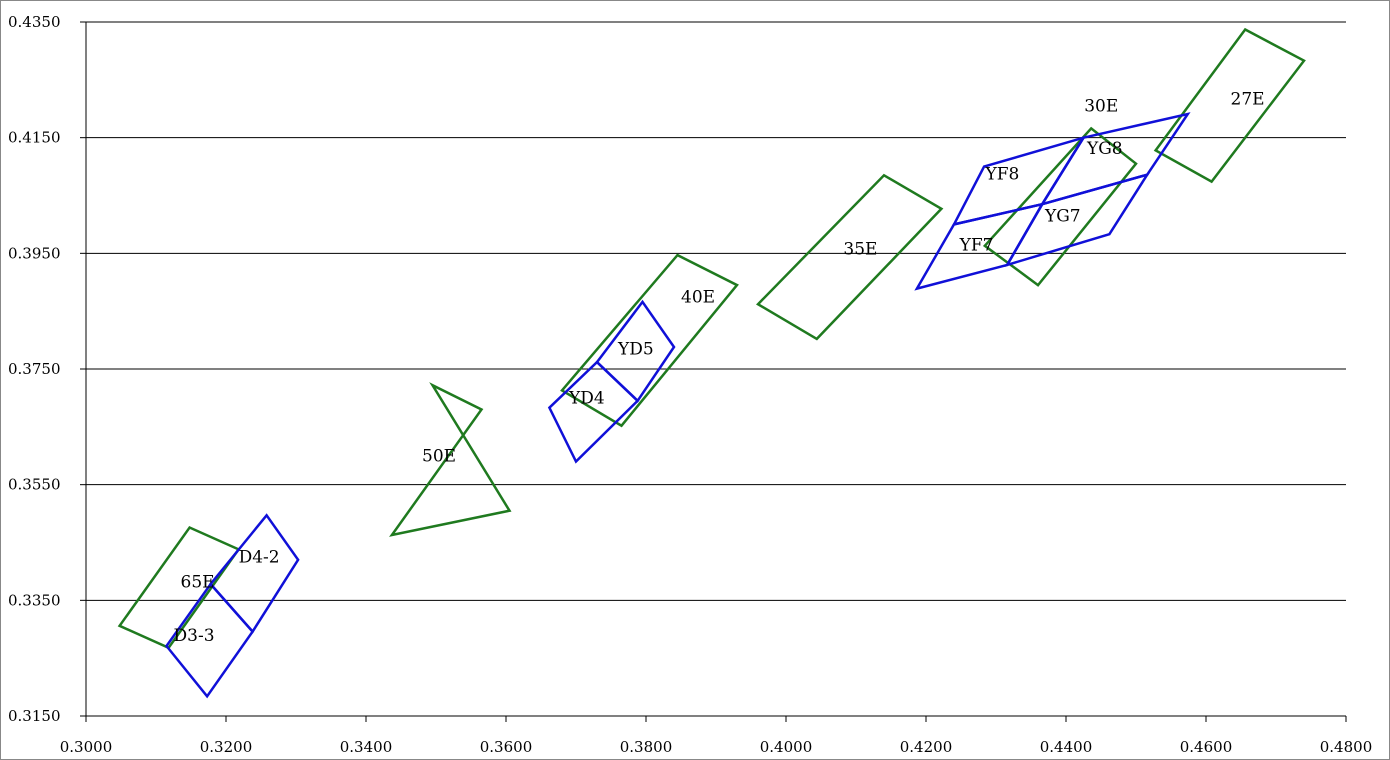 The width and height of the screenshot is (1390, 760). What do you see at coordinates (1248, 100) in the screenshot?
I see `region-label-27e: 27E` at bounding box center [1248, 100].